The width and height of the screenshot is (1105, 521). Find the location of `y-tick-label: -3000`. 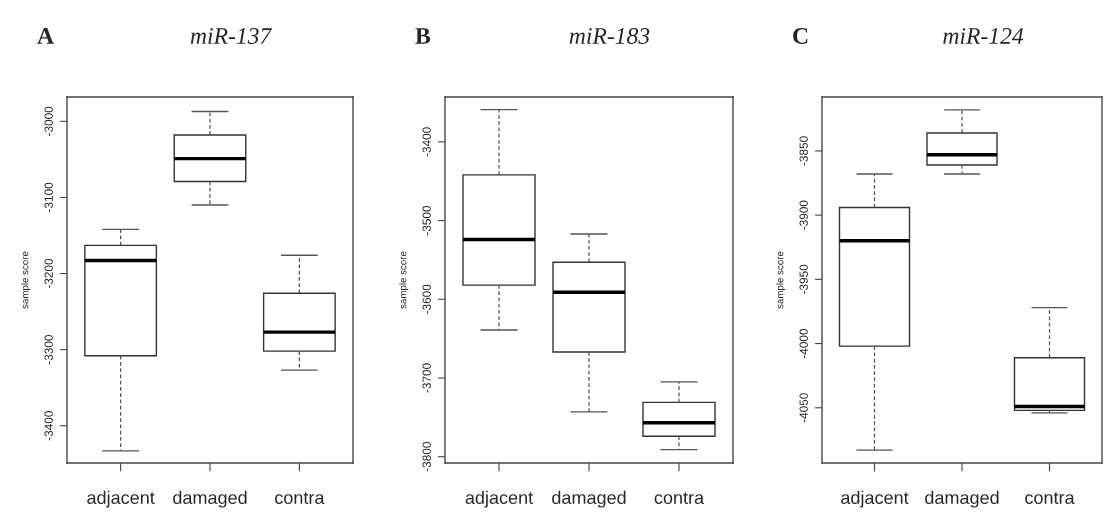

y-tick-label: -3000 is located at coordinates (48, 121).